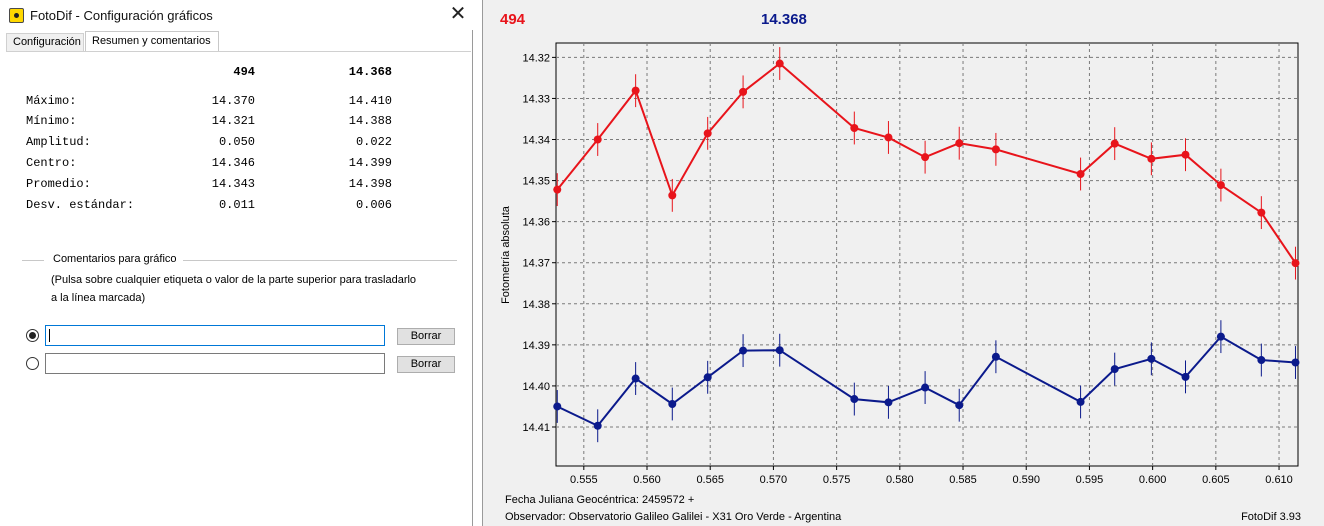 The height and width of the screenshot is (526, 1324). Describe the element at coordinates (478, 263) in the screenshot. I see `window-gap` at that location.